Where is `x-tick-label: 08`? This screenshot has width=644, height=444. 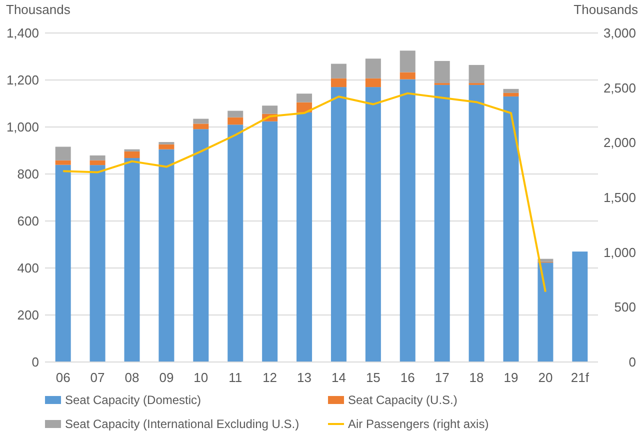 x-tick-label: 08 is located at coordinates (132, 377).